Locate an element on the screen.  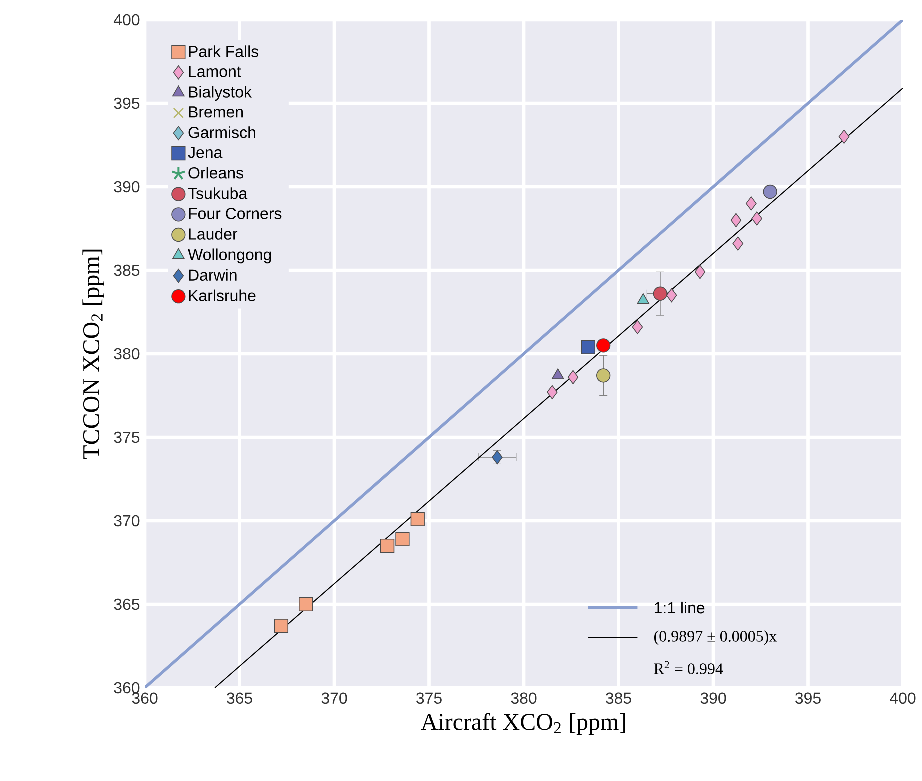
x-axis-title: Aircraft XCO$_{2}$ [ppm] is located at coordinates (523, 724).